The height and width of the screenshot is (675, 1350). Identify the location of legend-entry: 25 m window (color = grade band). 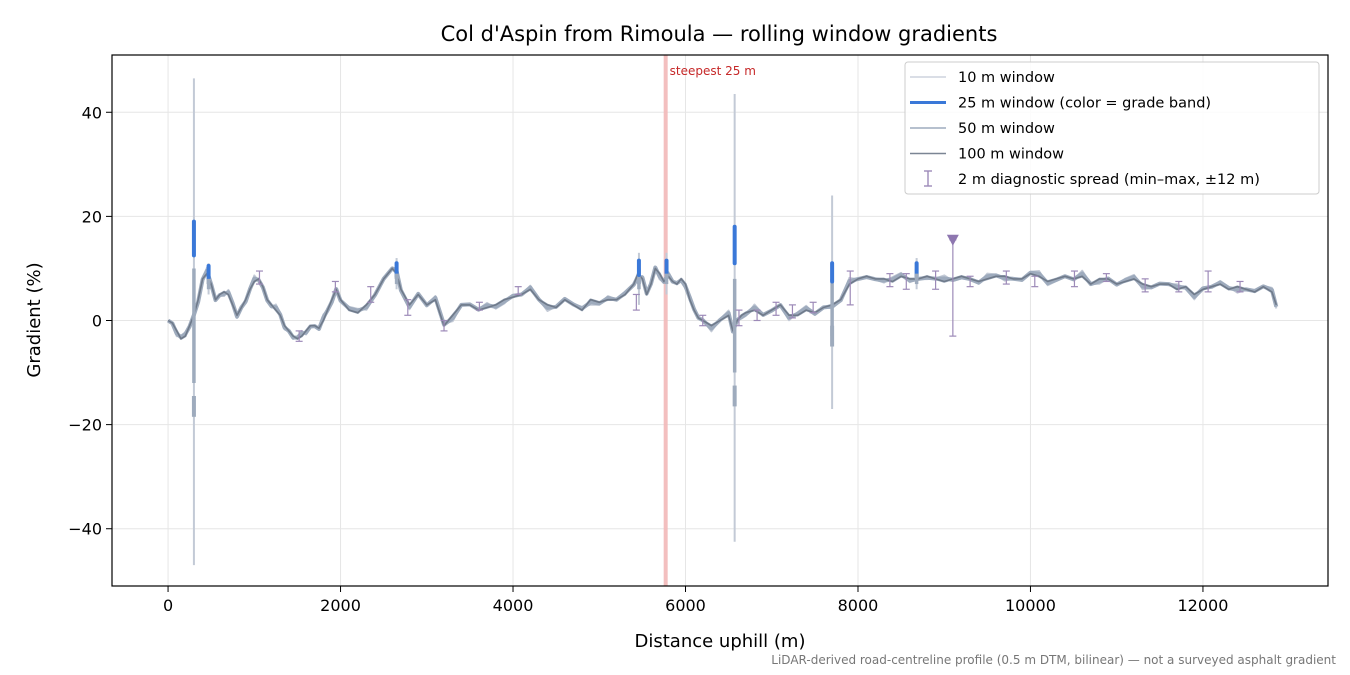
(1060, 104).